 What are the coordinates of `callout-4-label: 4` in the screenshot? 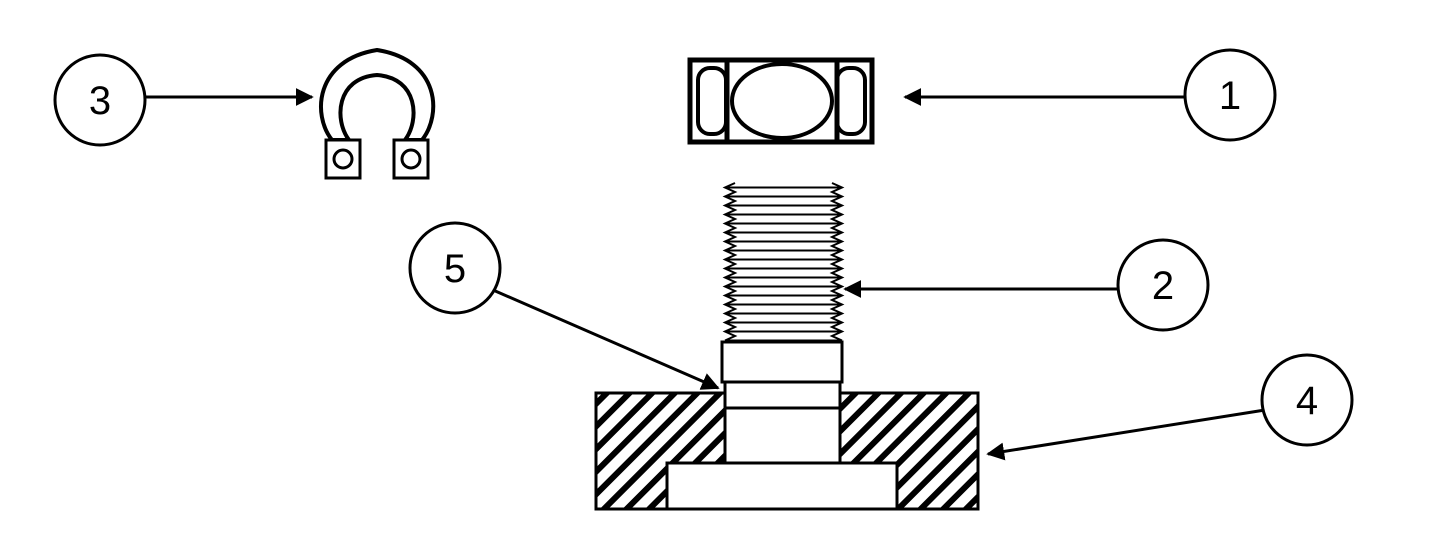 It's located at (1307, 401).